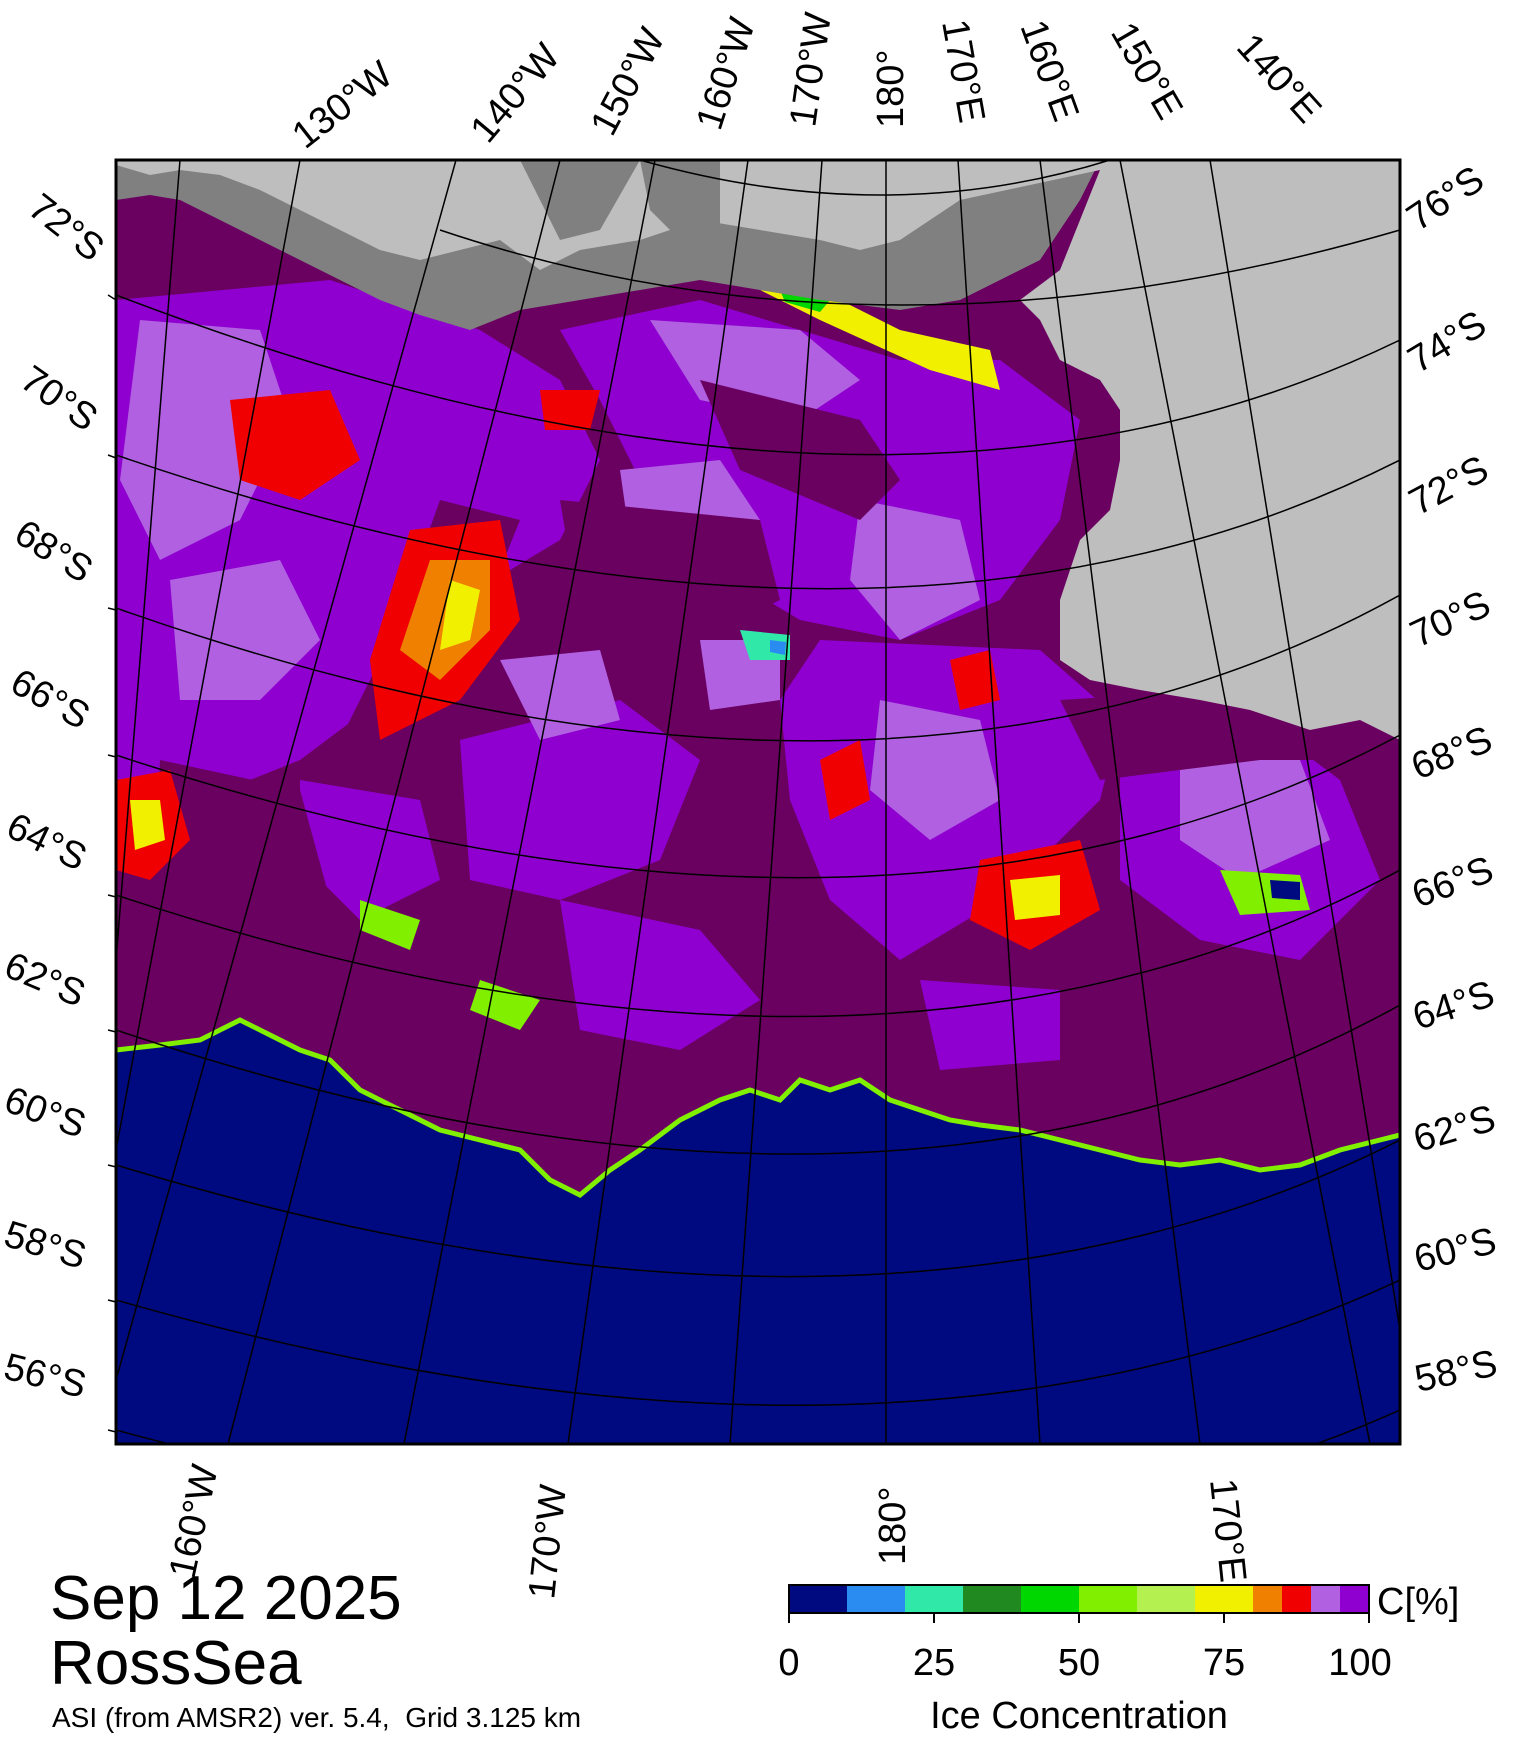 The image size is (1520, 1737). I want to click on lat-label-right: 64°S, so click(1454, 1006).